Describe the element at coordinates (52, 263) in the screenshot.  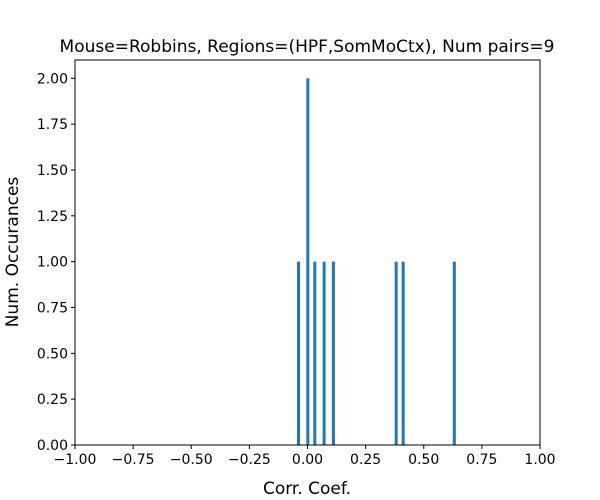
I see `y-tick-label: 1.00` at that location.